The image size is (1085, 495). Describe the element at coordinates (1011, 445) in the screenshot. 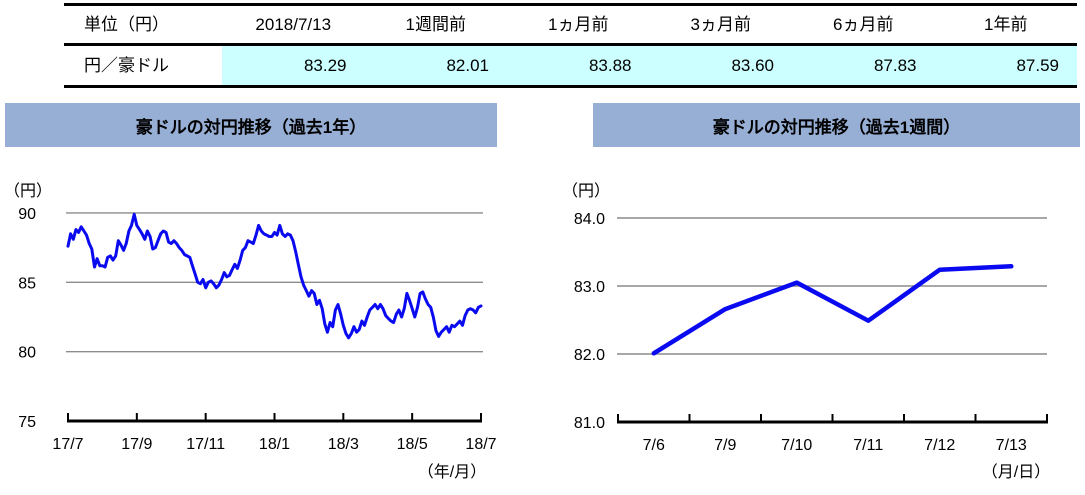

I see `x-tick-label: 7/13` at that location.